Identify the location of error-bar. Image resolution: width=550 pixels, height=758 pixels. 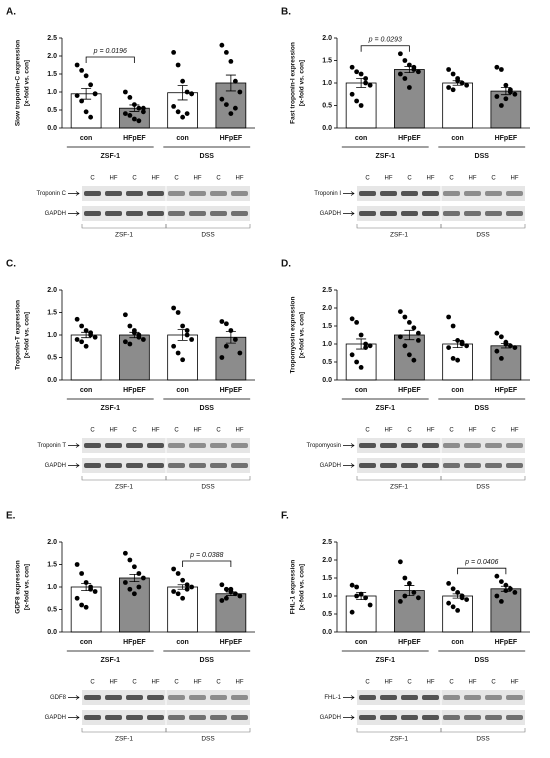
(230, 83).